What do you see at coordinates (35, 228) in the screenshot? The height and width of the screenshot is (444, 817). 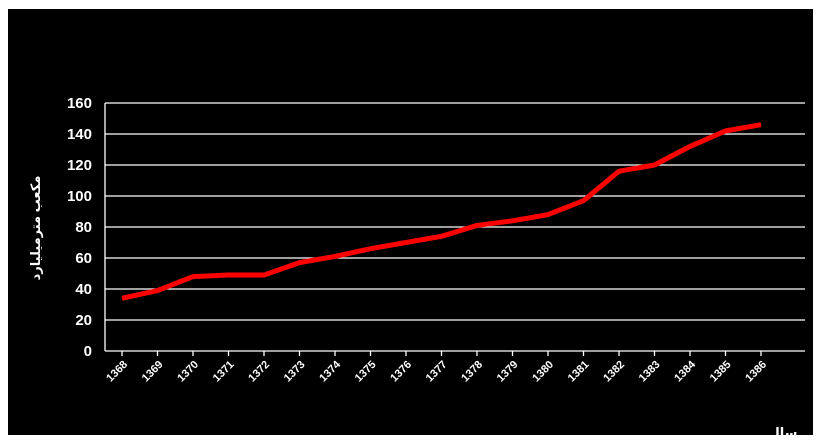 I see `y-axis-title: مکعب مترمیلیارد` at bounding box center [35, 228].